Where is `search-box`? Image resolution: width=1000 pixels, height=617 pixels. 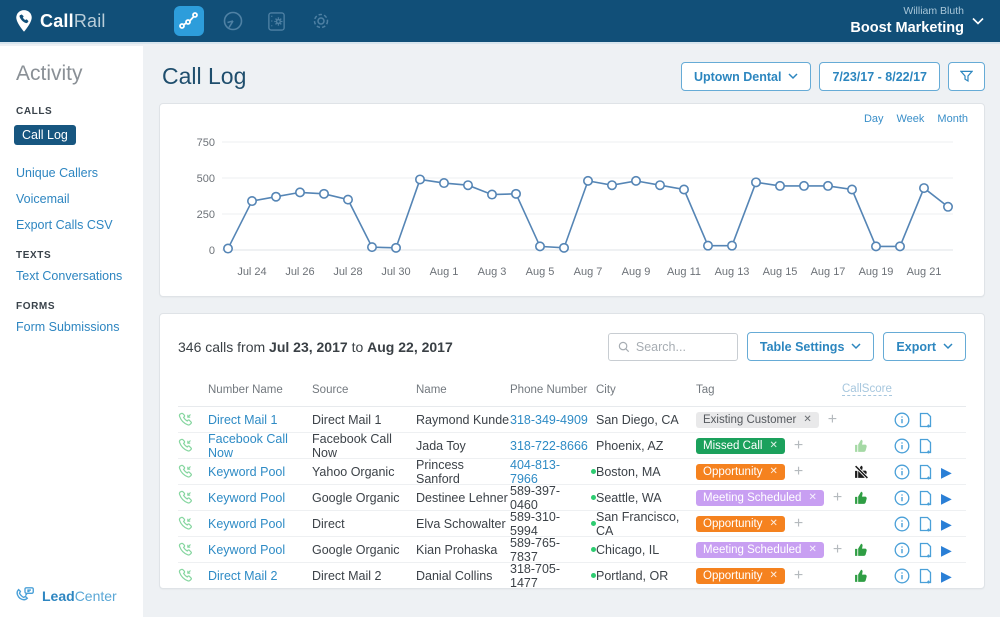
search-box is located at coordinates (672, 346).